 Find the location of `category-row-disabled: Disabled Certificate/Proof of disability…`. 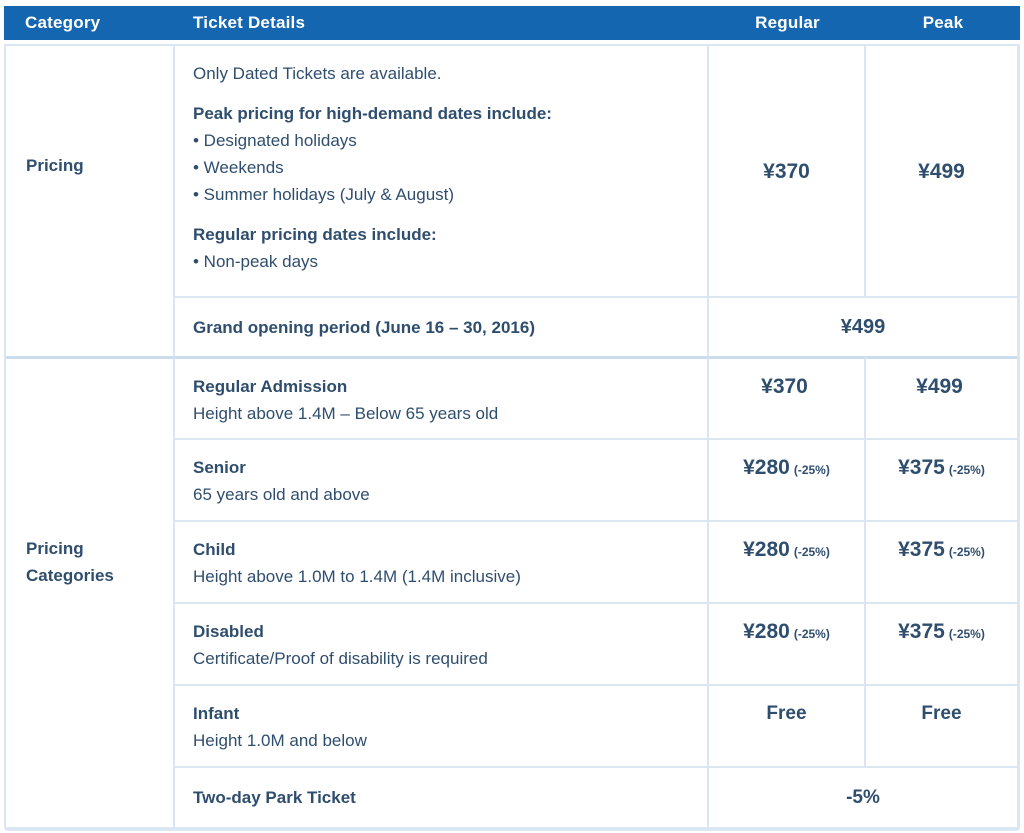

category-row-disabled: Disabled Certificate/Proof of disability… is located at coordinates (442, 643).